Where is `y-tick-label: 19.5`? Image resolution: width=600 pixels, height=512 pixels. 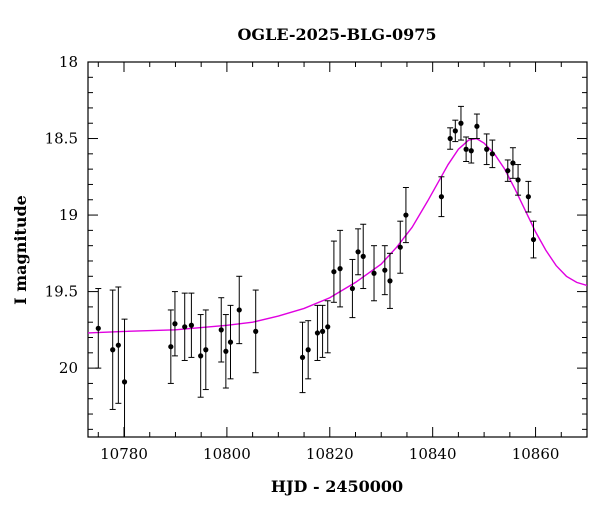 y-tick-label: 19.5 is located at coordinates (61, 292).